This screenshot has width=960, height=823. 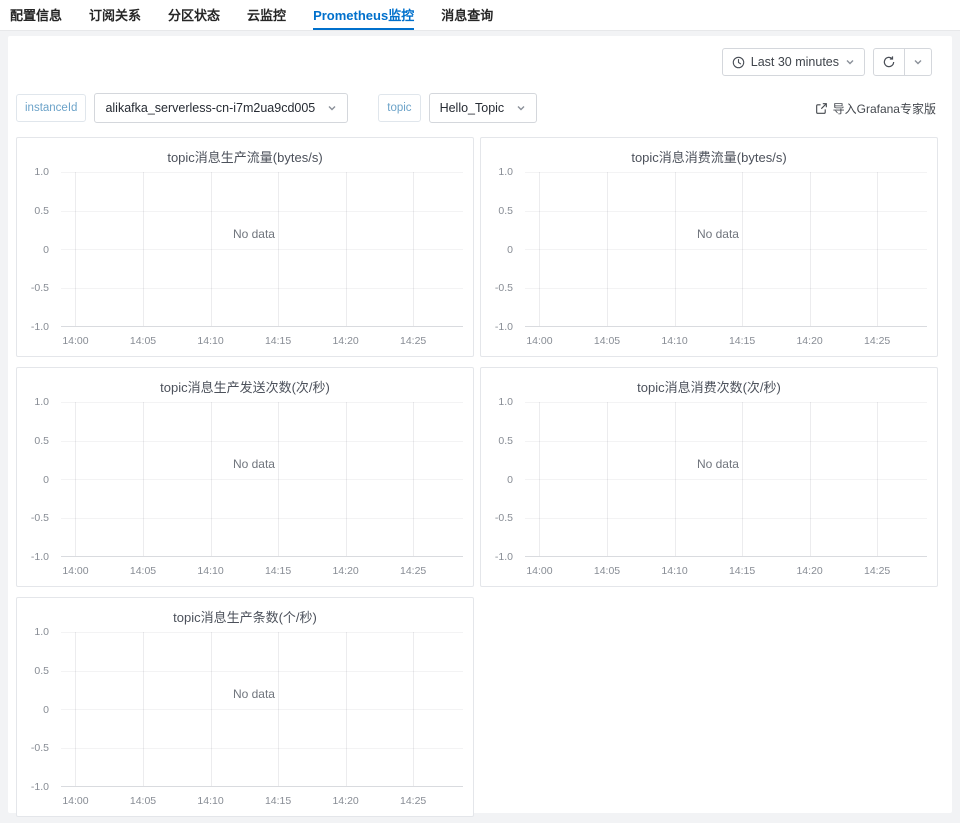 I want to click on topic-select: Hello_Topic, so click(x=483, y=108).